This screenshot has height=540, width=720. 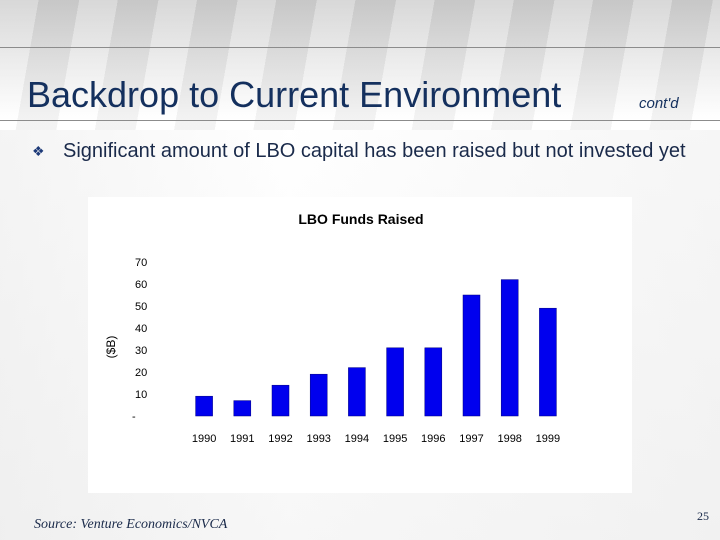 What do you see at coordinates (395, 439) in the screenshot?
I see `x-tick-label: 1995` at bounding box center [395, 439].